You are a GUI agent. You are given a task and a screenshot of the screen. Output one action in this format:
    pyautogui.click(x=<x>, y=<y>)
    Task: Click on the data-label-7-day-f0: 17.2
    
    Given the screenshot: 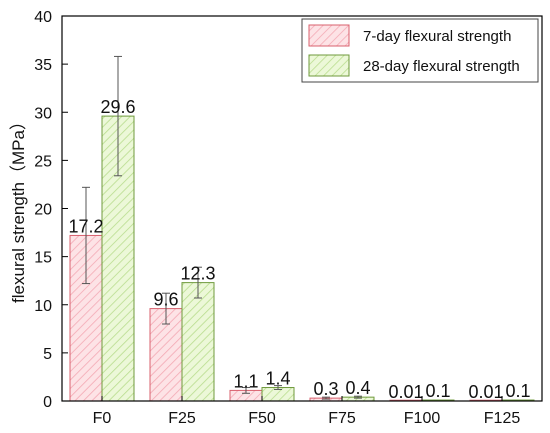 What is the action you would take?
    pyautogui.click(x=85, y=226)
    